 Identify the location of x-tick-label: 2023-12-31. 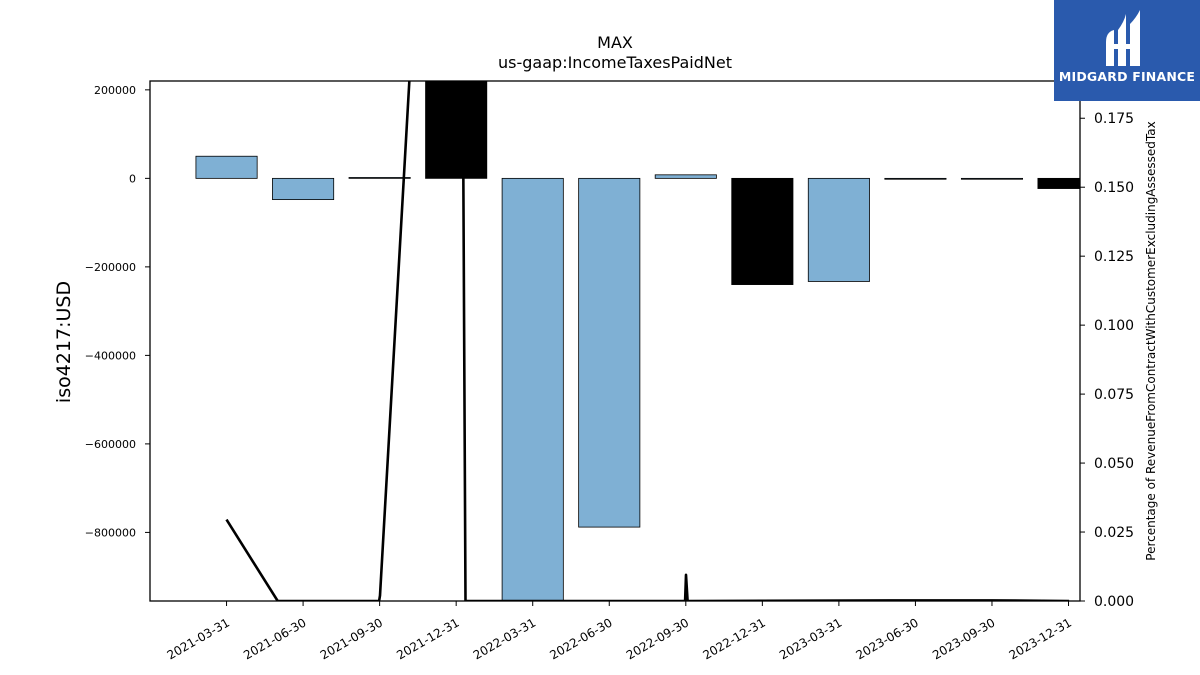
(1040, 638).